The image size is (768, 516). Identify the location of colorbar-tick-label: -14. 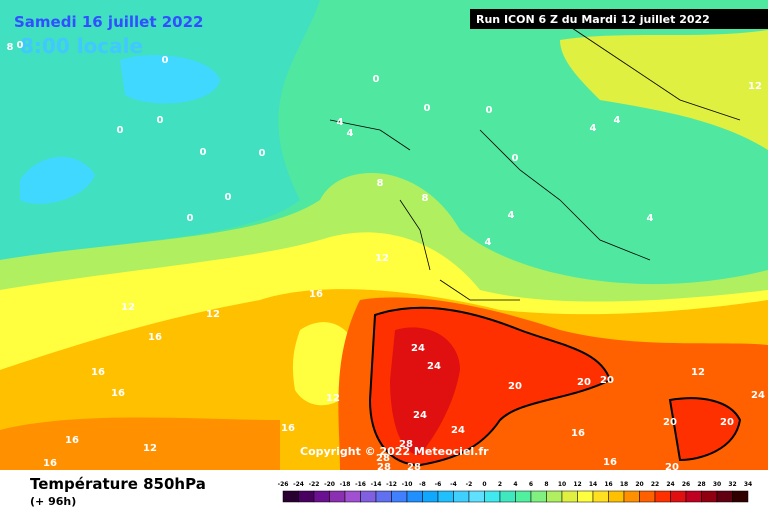
(376, 484).